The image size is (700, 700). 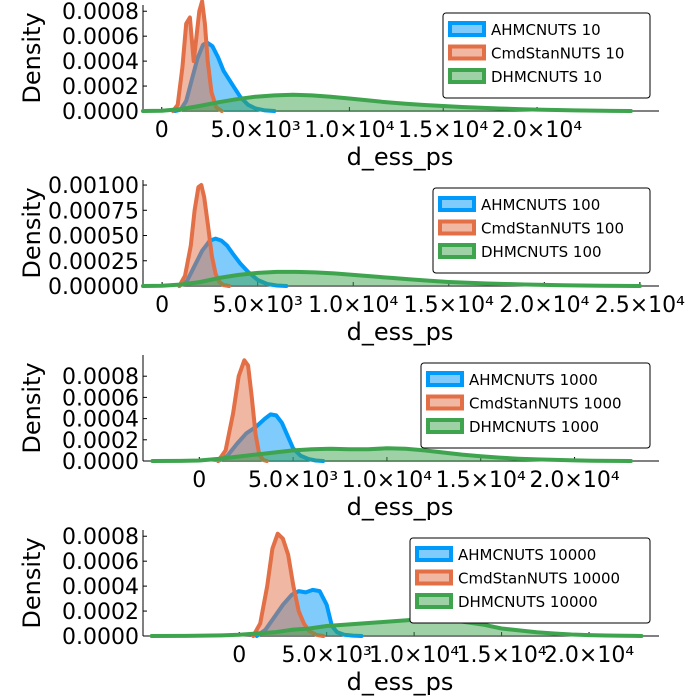 What do you see at coordinates (534, 427) in the screenshot?
I see `legend-label-dhmc: DHMCNUTS 1000` at bounding box center [534, 427].